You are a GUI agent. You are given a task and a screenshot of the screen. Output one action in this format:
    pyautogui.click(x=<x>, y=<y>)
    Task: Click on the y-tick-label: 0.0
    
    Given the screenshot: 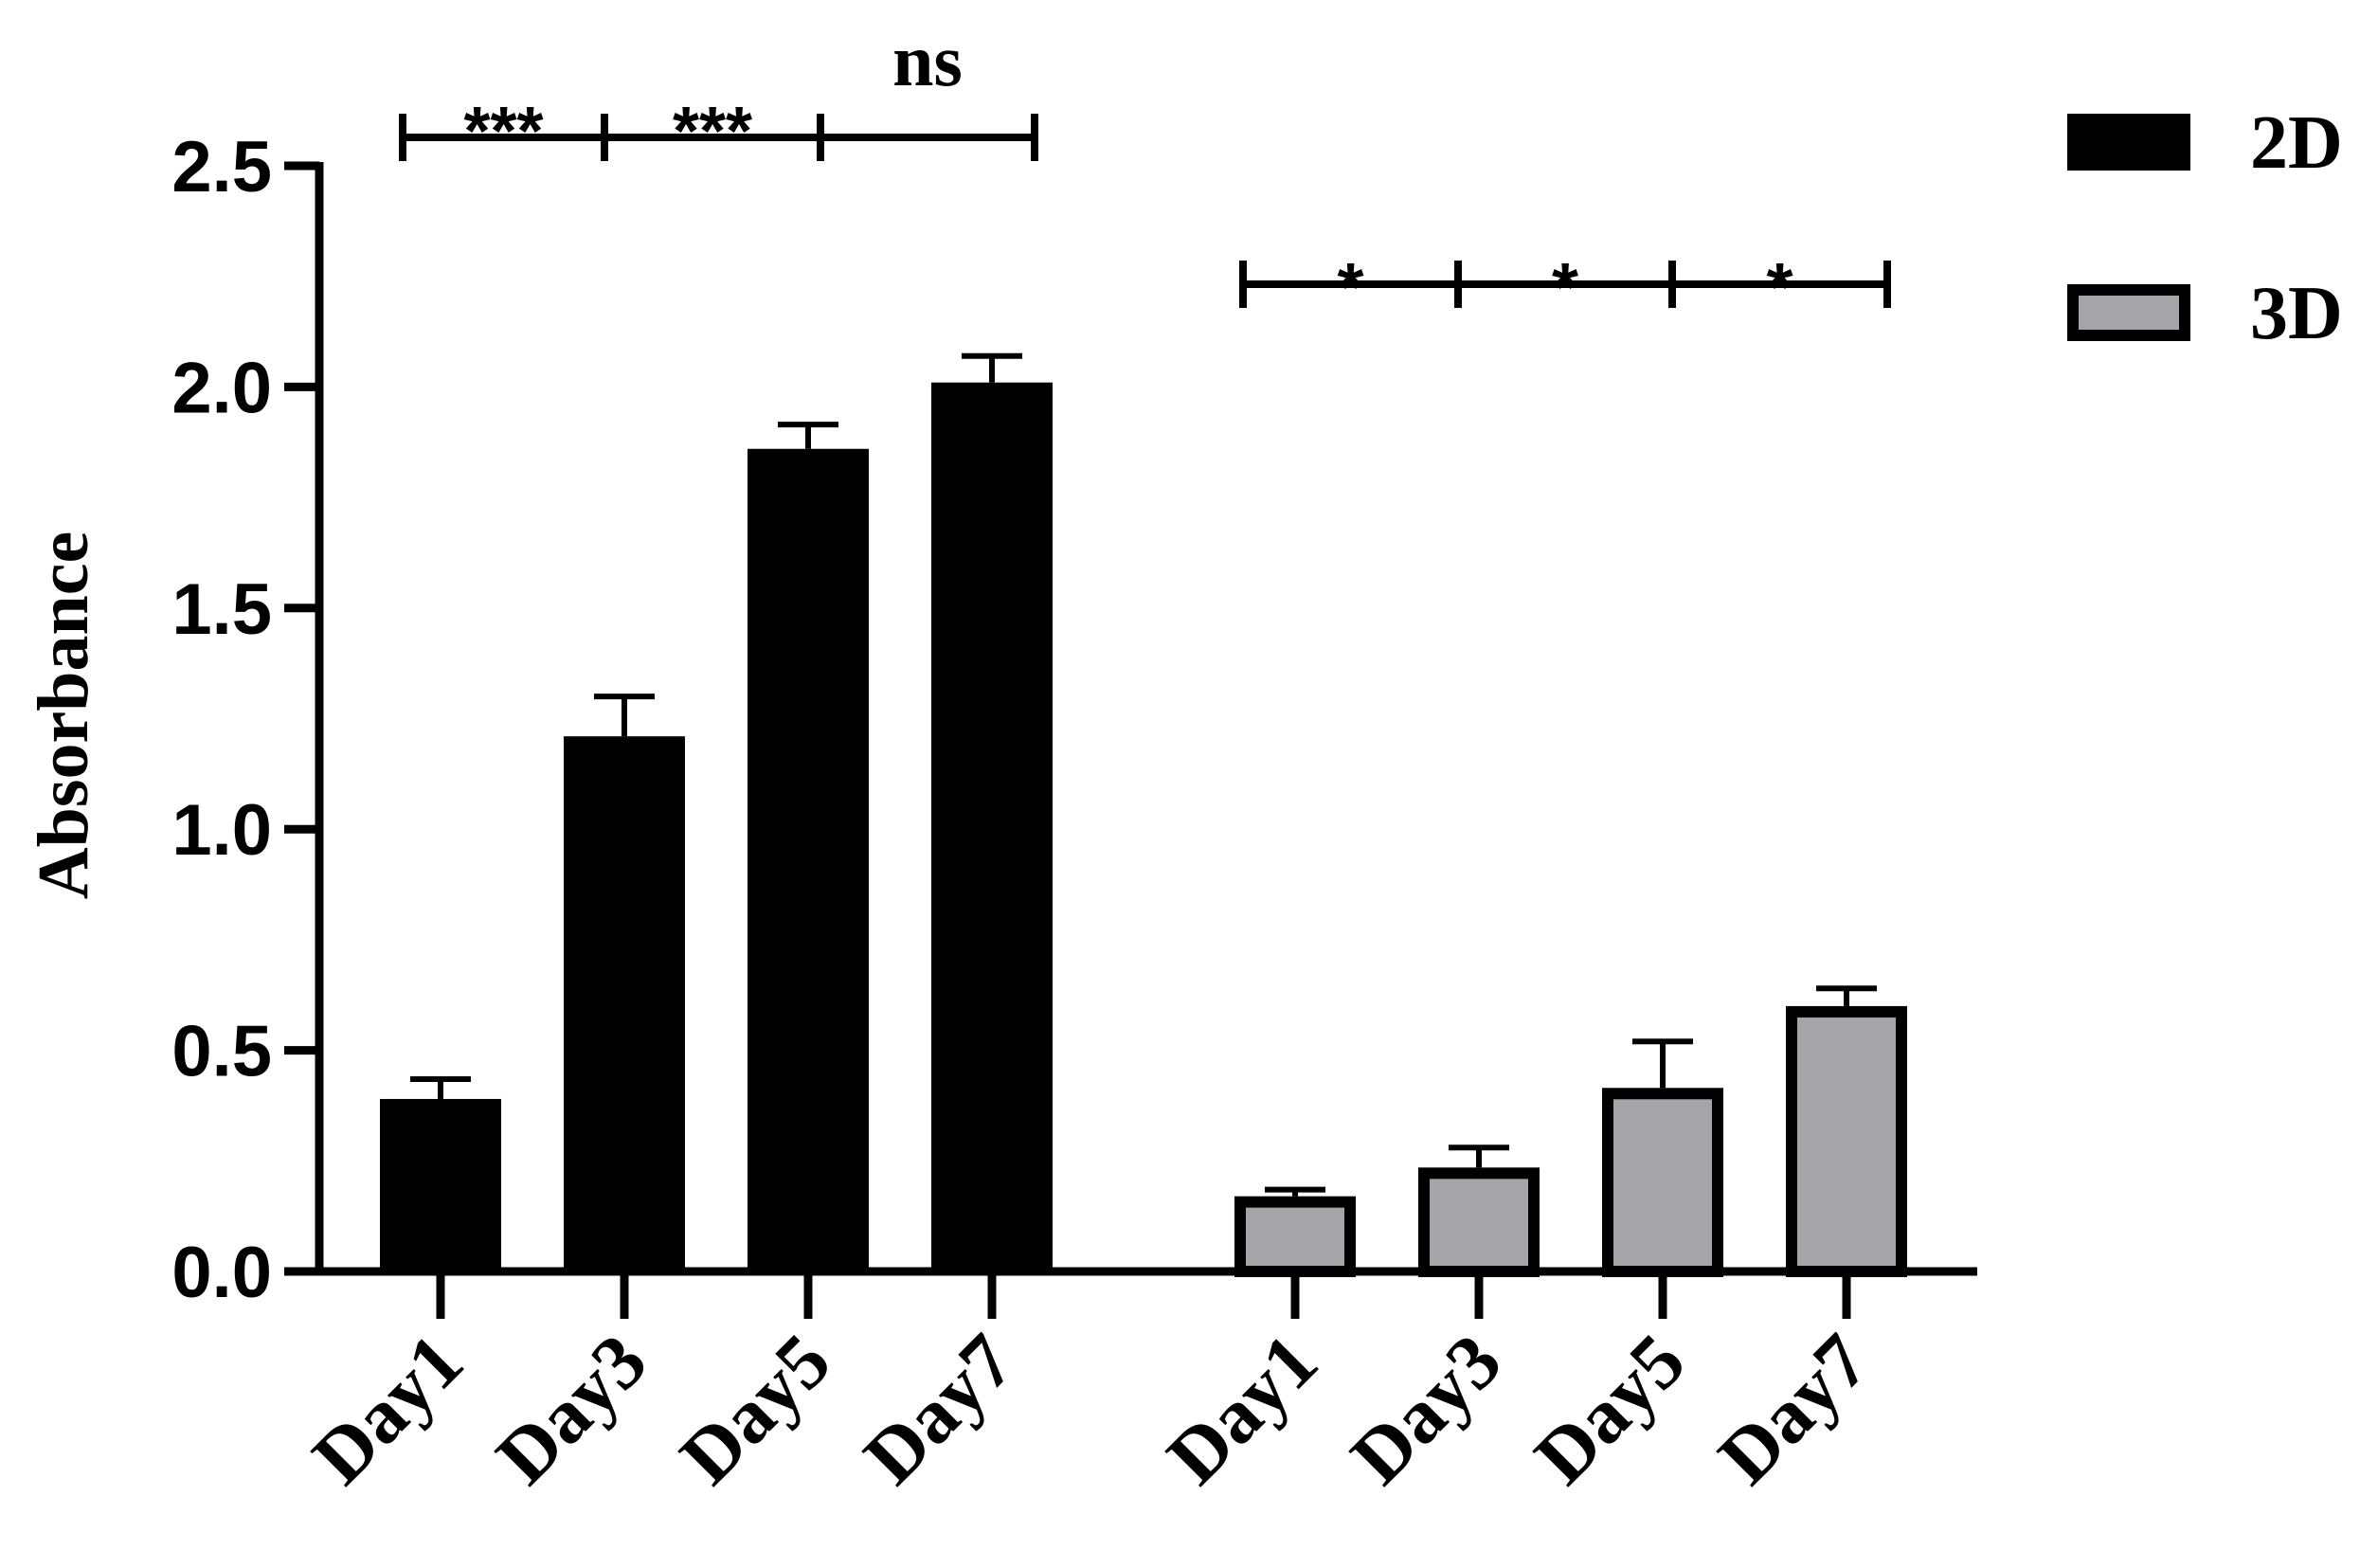 What is the action you would take?
    pyautogui.click(x=221, y=1273)
    